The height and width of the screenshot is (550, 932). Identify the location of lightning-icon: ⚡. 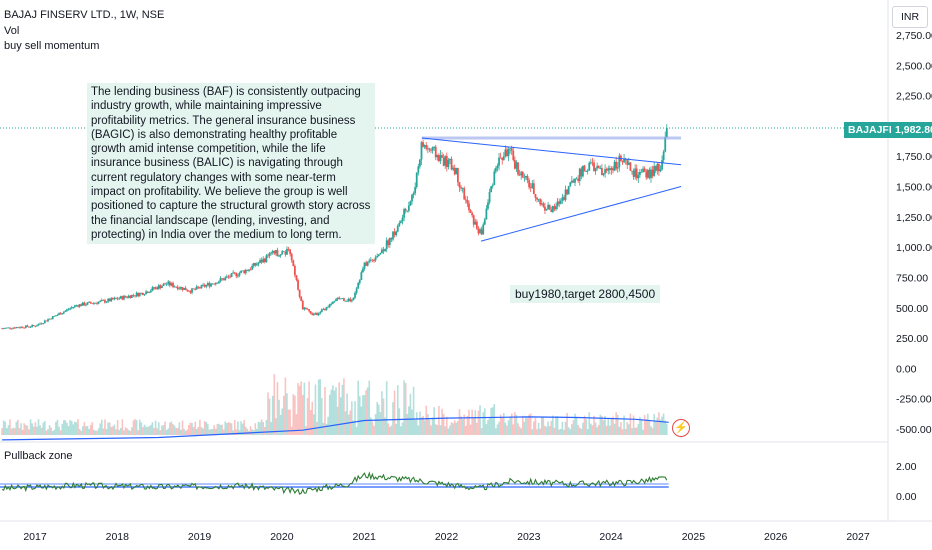
(681, 428).